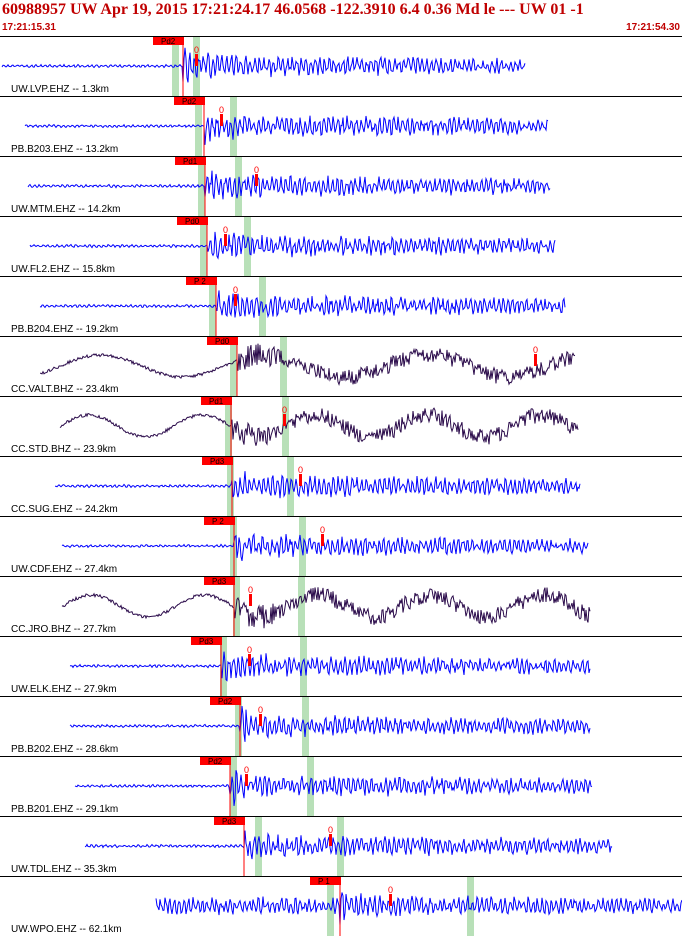 This screenshot has height=938, width=682. Describe the element at coordinates (64, 689) in the screenshot. I see `station-label: UW.ELK.EHZ -- 27.9km` at that location.